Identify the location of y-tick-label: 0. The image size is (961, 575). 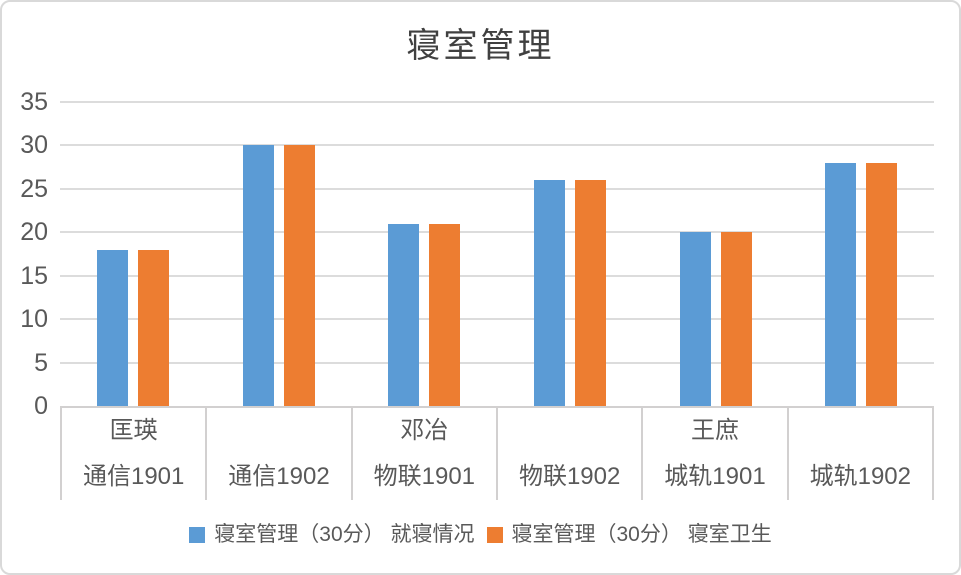
(41, 406).